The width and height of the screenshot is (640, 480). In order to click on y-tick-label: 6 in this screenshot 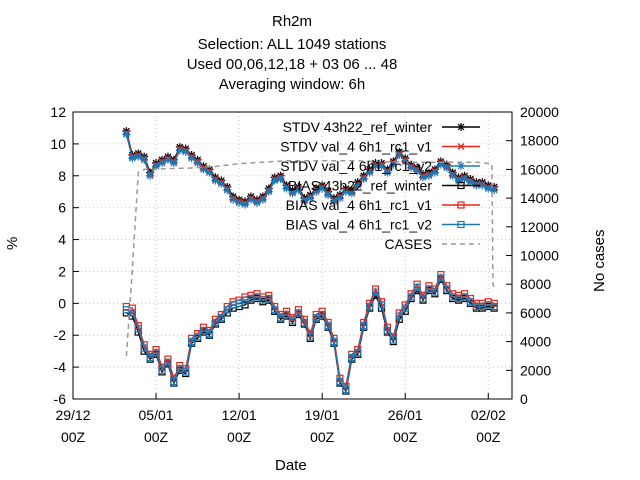, I will do `click(62, 208)`.